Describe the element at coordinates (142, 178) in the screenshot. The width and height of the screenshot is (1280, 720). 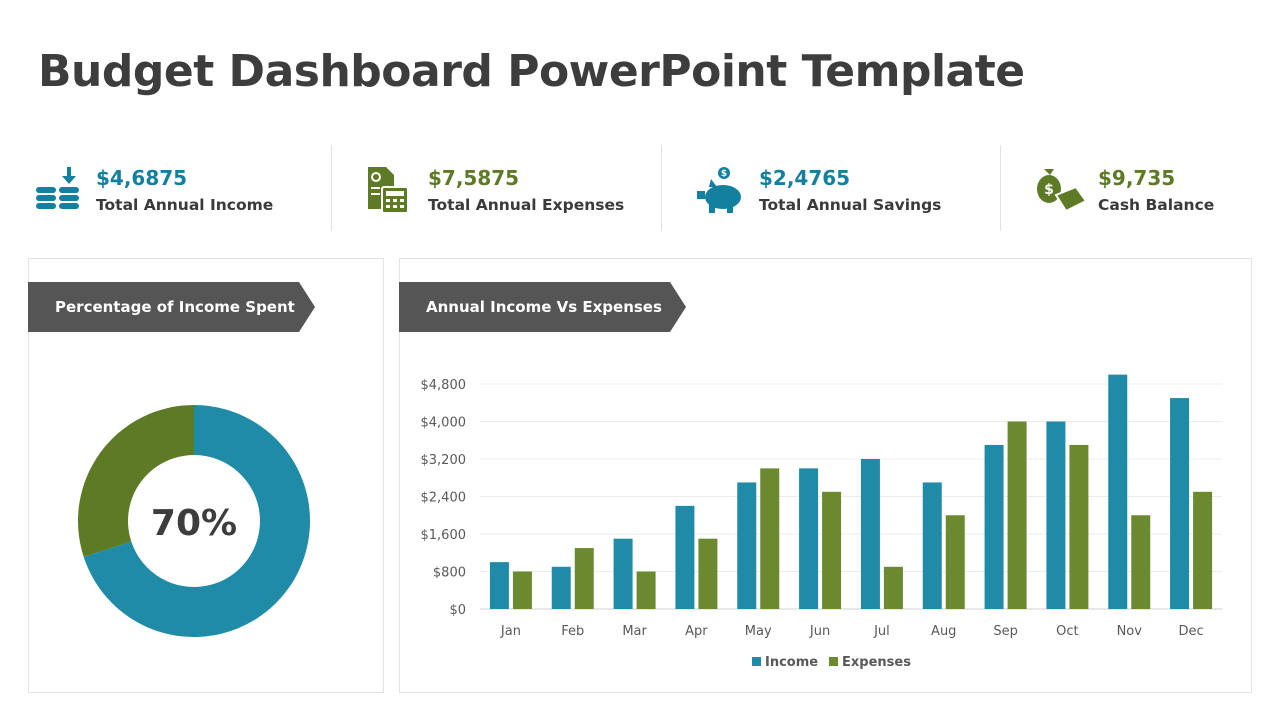
I see `kpi-value: $4,6875` at that location.